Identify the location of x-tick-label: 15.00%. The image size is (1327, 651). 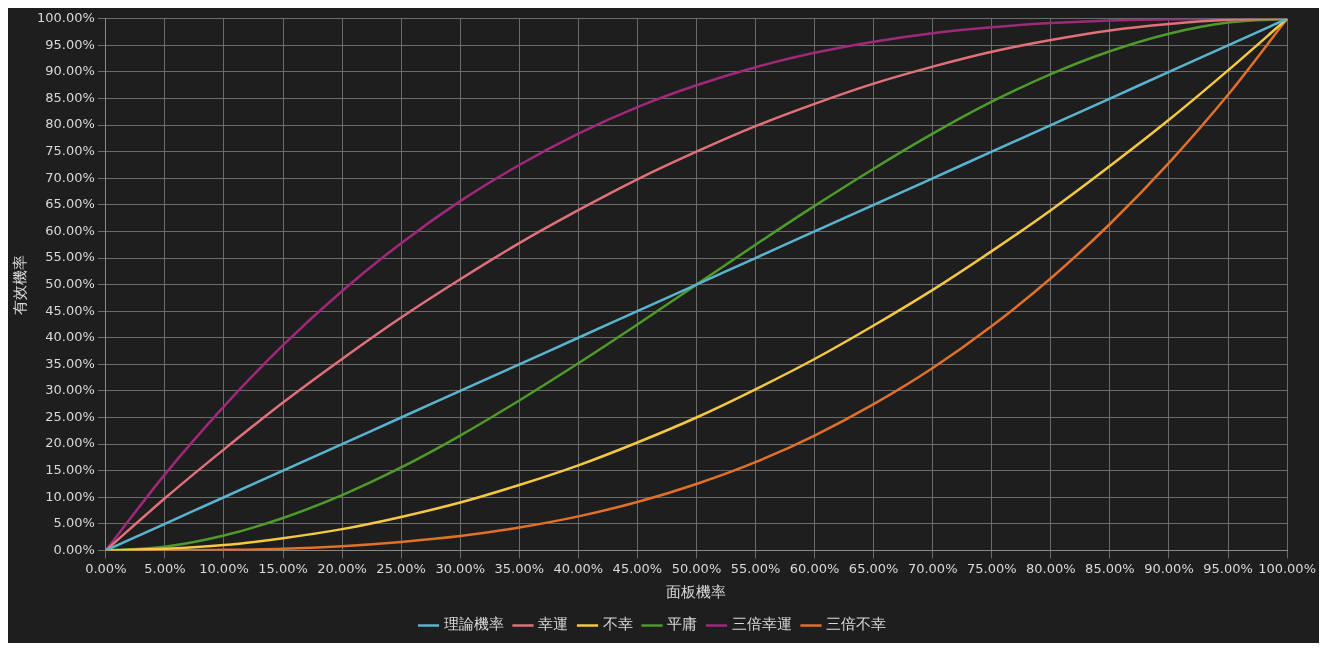
(283, 568).